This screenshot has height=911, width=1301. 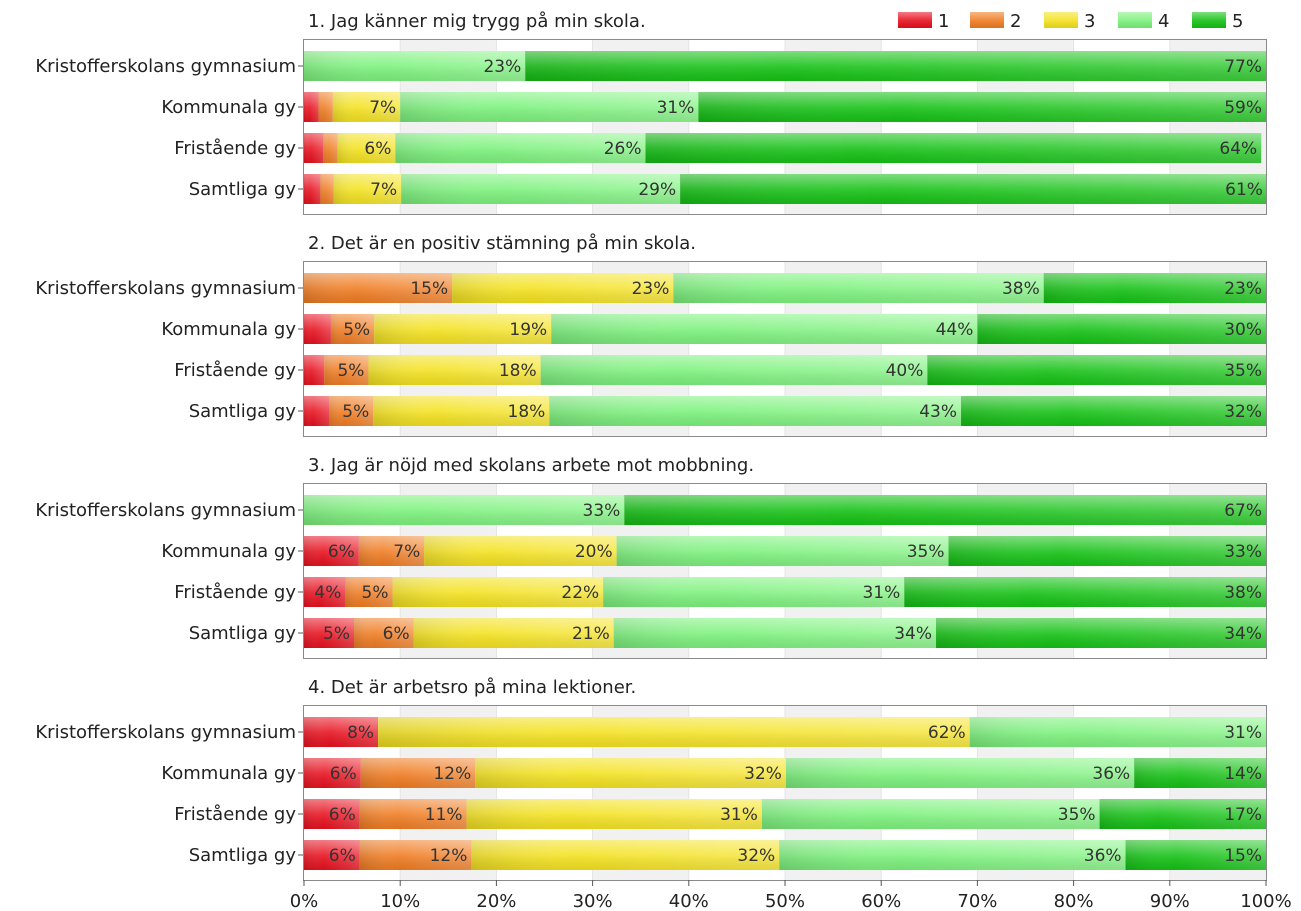 What do you see at coordinates (1021, 289) in the screenshot?
I see `data-label: 38%` at bounding box center [1021, 289].